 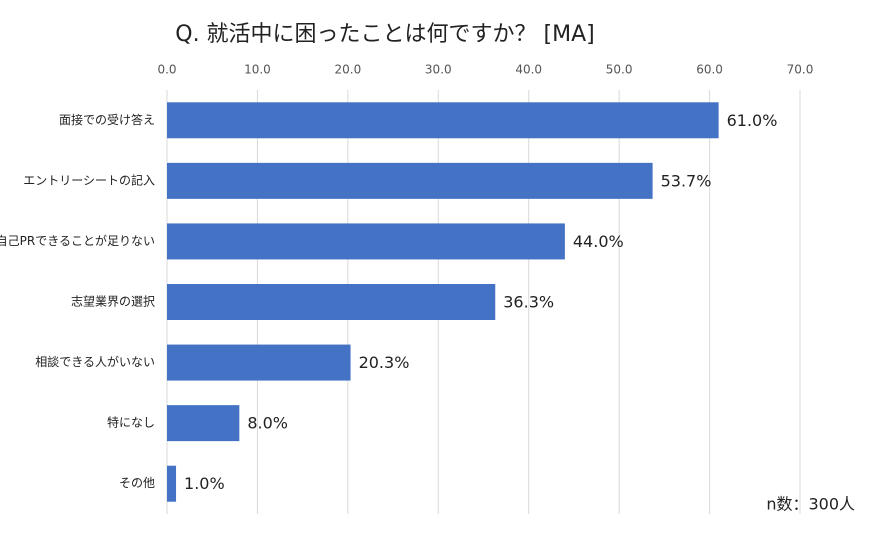 I want to click on y-tick-label: 面接での受け答え, so click(x=107, y=119).